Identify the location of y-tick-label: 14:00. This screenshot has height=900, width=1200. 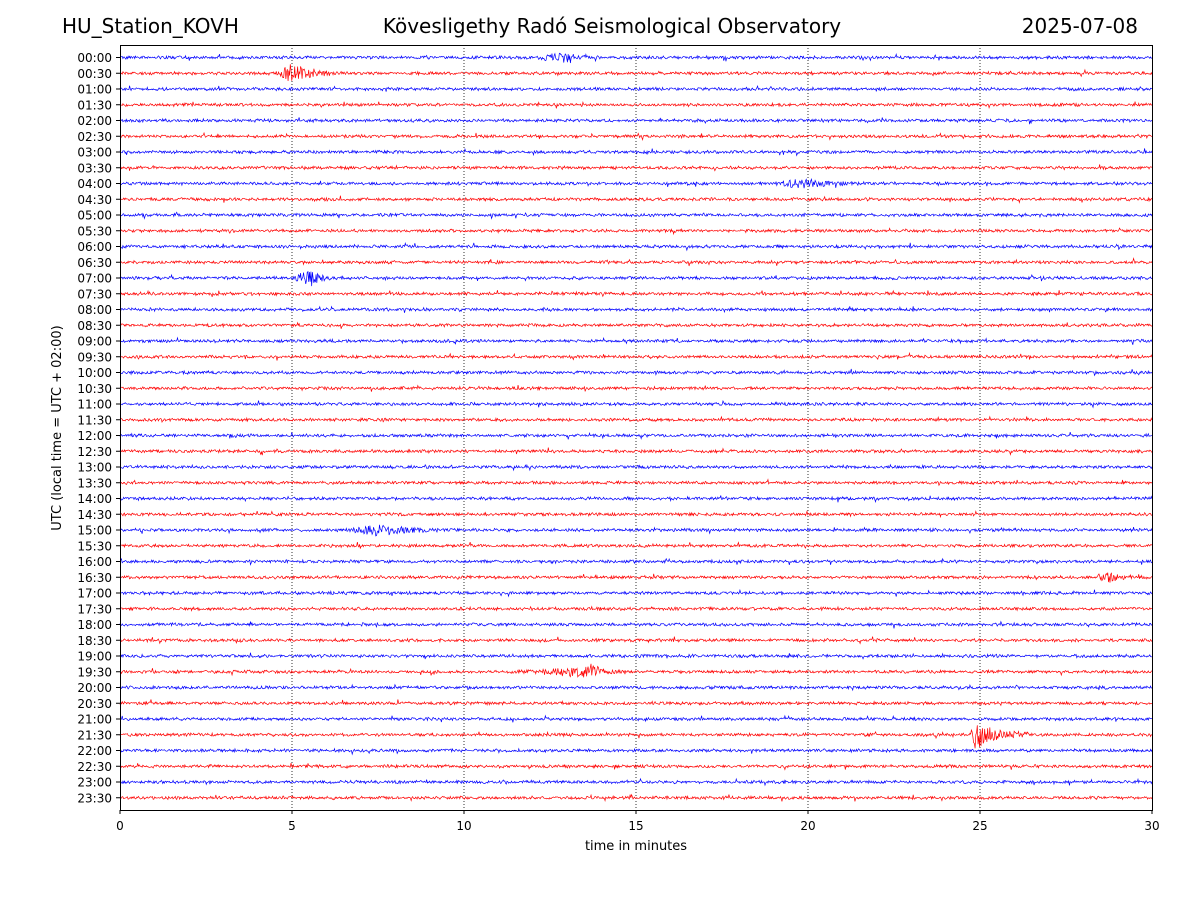
(94, 499).